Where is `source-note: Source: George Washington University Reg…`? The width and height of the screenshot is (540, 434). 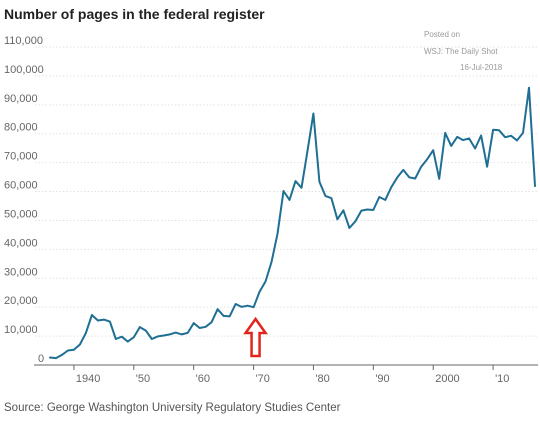 source-note: Source: George Washington University Reg… is located at coordinates (172, 408).